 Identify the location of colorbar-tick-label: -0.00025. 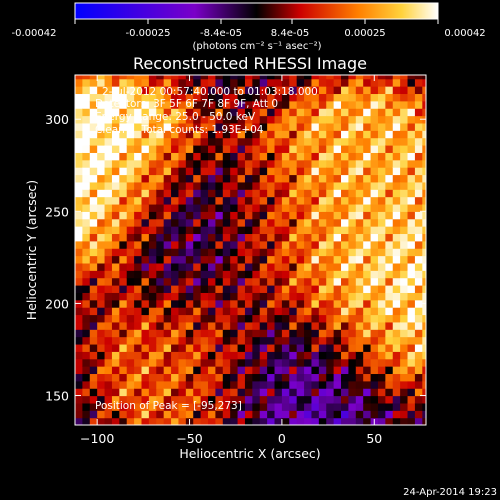
(148, 33).